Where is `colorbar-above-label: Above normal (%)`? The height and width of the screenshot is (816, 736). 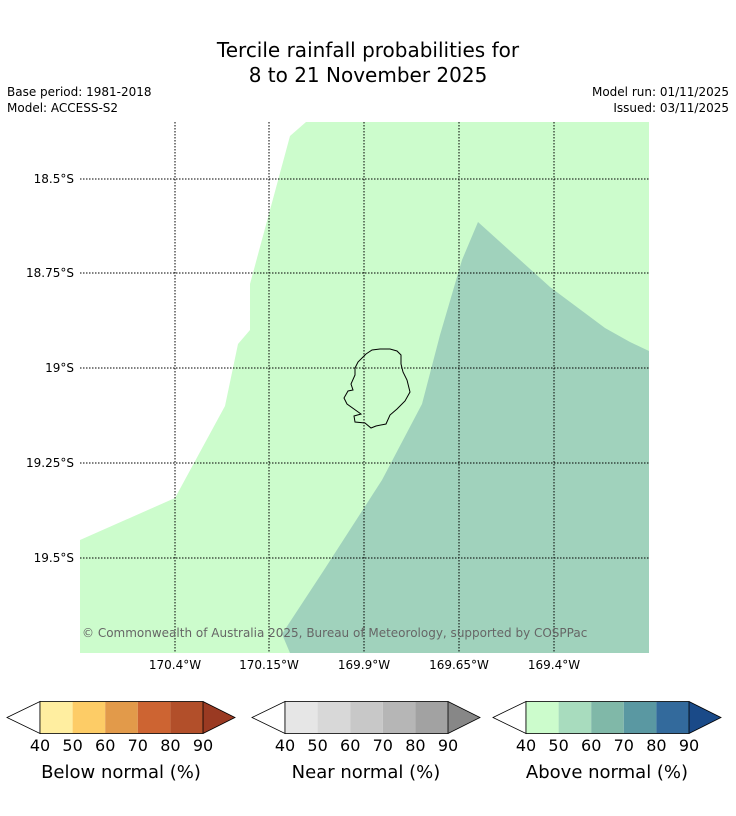 colorbar-above-label: Above normal (%) is located at coordinates (607, 772).